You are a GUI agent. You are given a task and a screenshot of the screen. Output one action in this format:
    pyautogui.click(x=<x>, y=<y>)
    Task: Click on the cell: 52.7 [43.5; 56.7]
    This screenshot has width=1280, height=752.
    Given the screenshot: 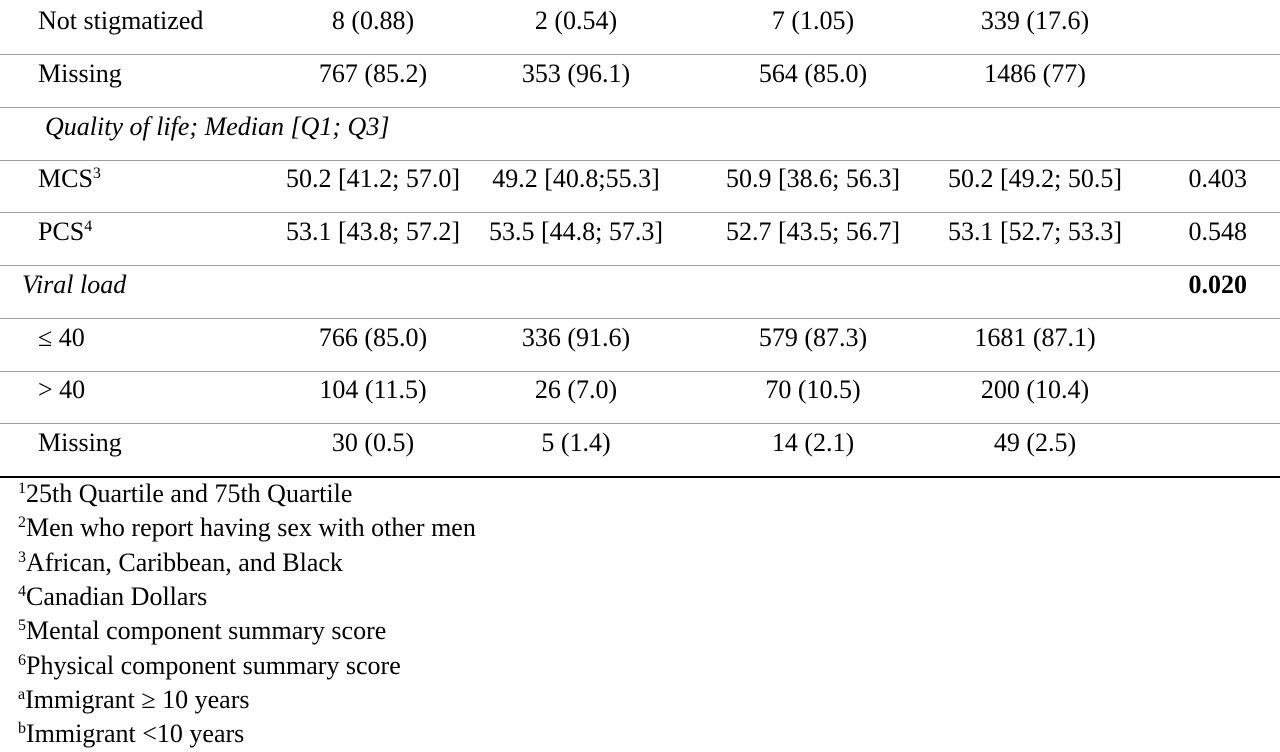 What is the action you would take?
    pyautogui.click(x=813, y=231)
    